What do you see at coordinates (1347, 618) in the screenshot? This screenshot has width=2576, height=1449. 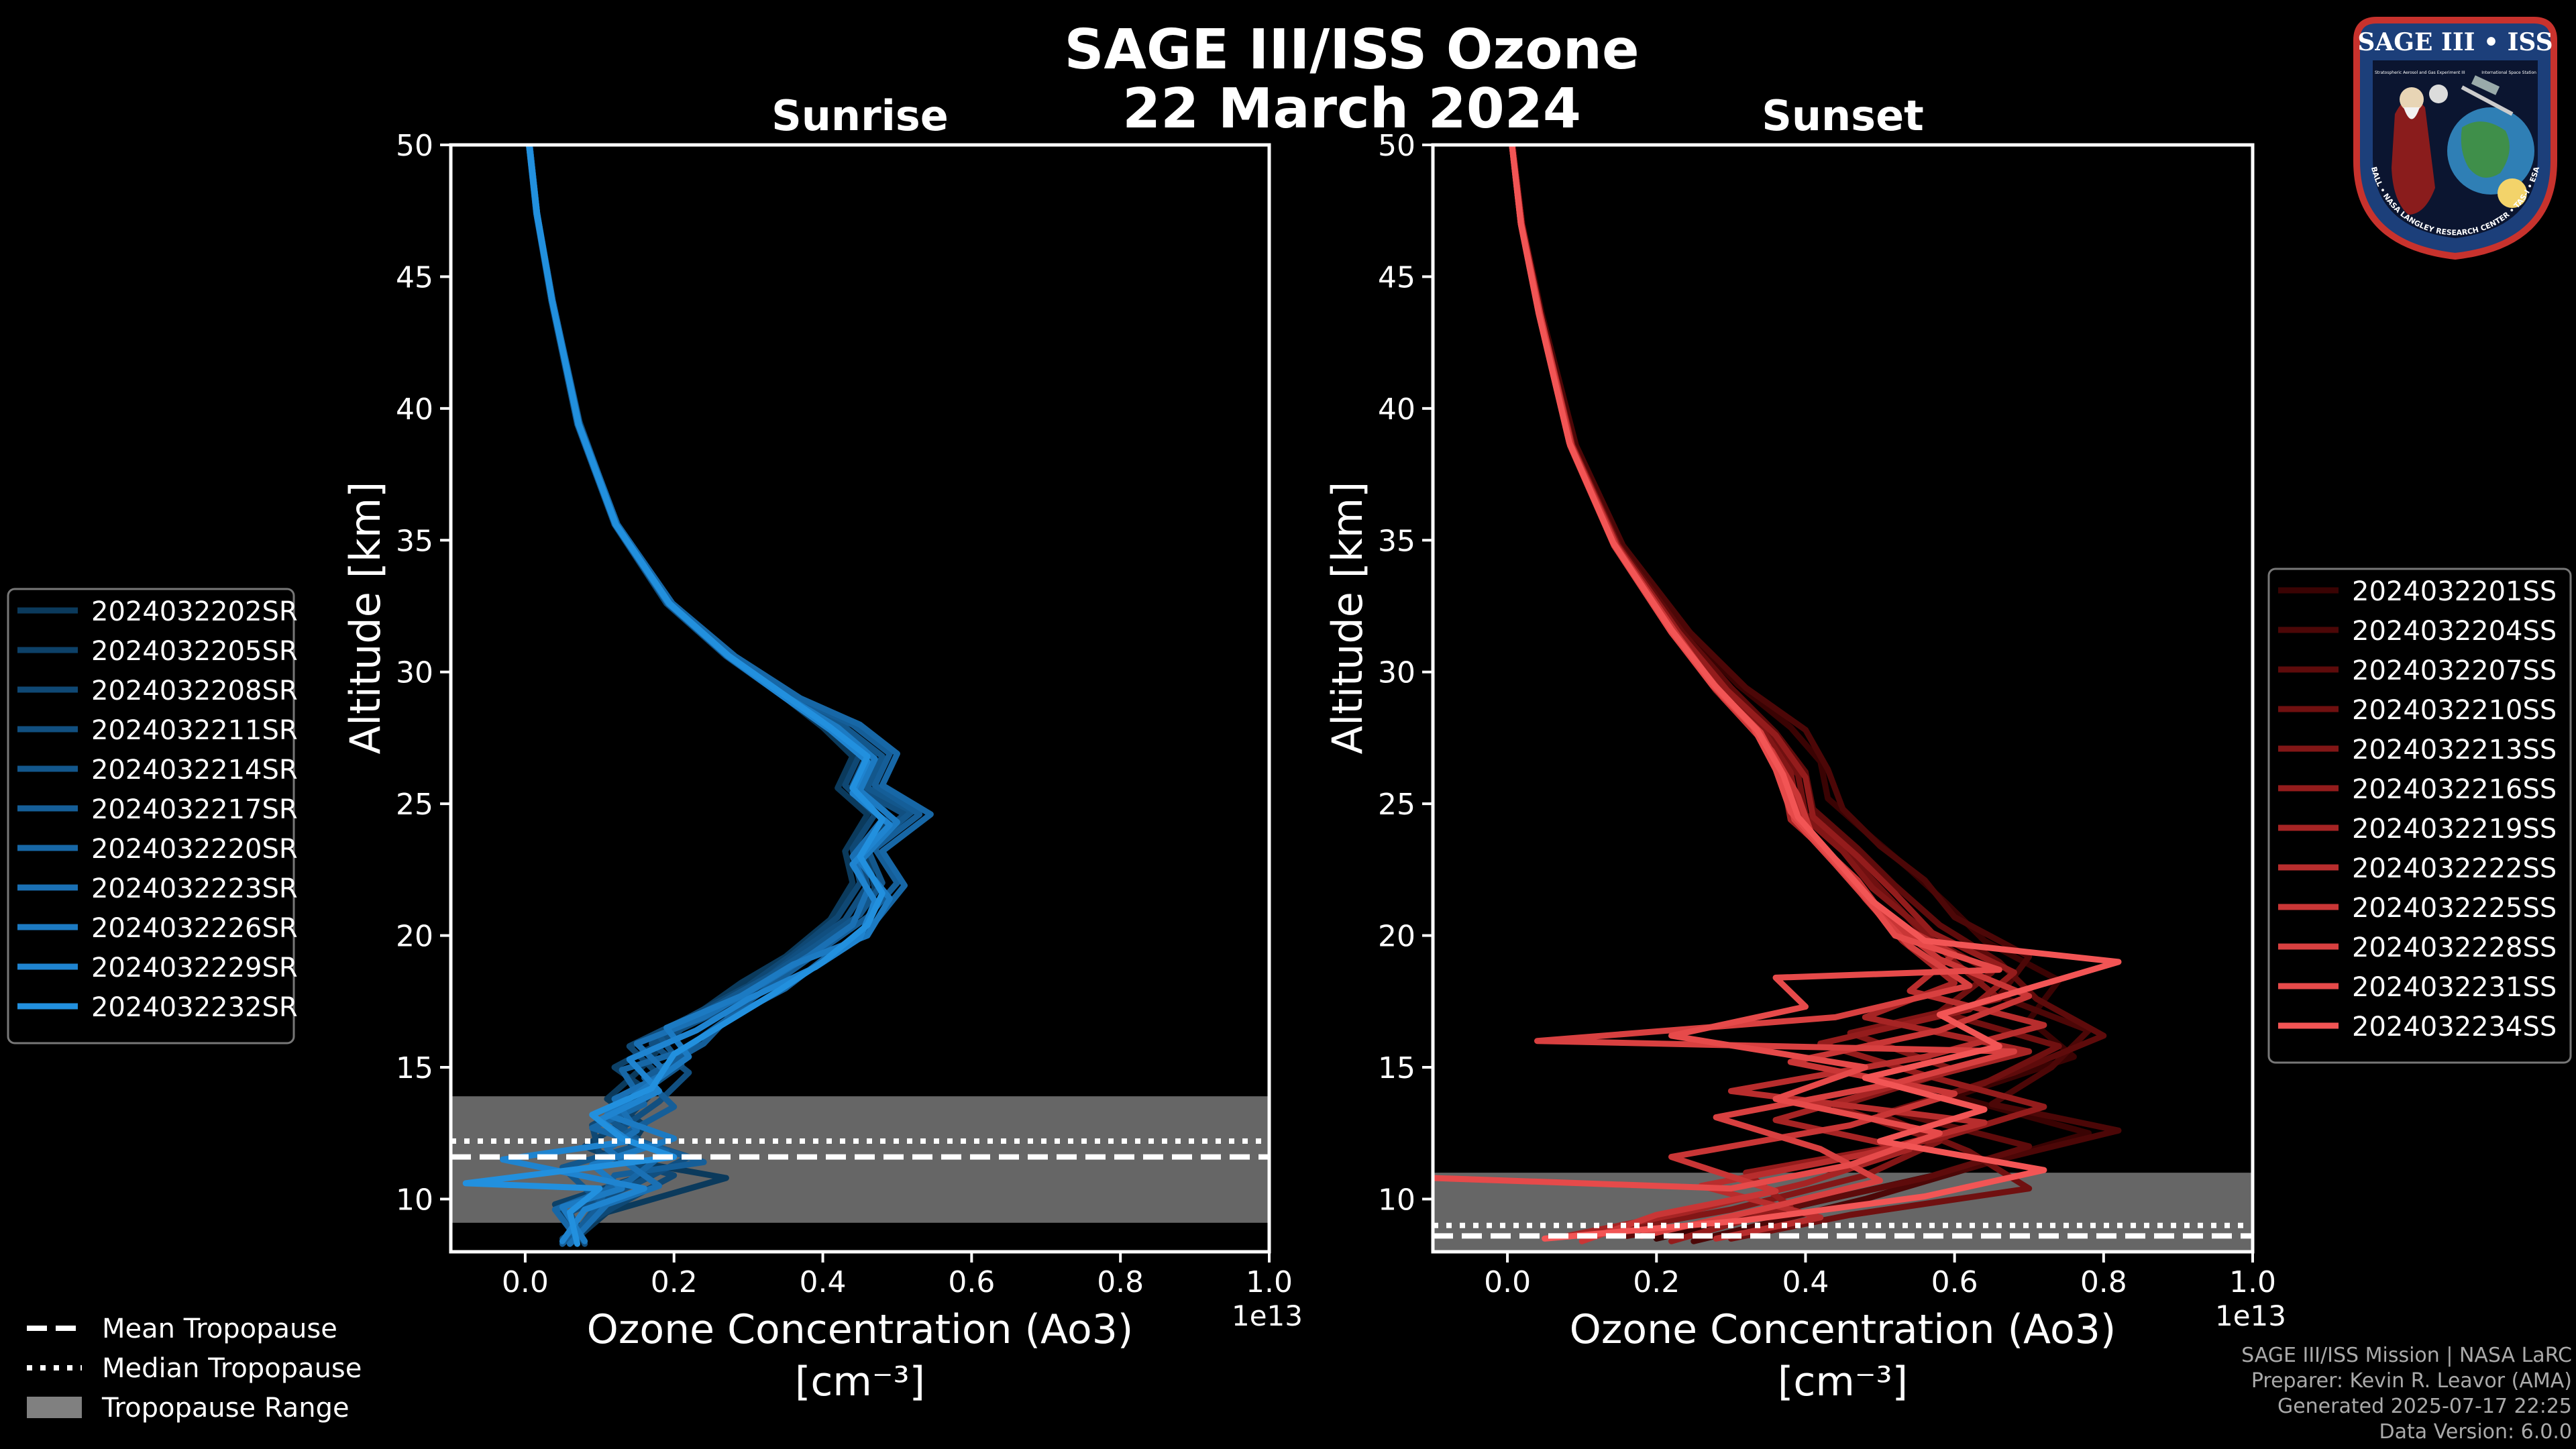 I see `right-ylabel: Altitude [km]` at bounding box center [1347, 618].